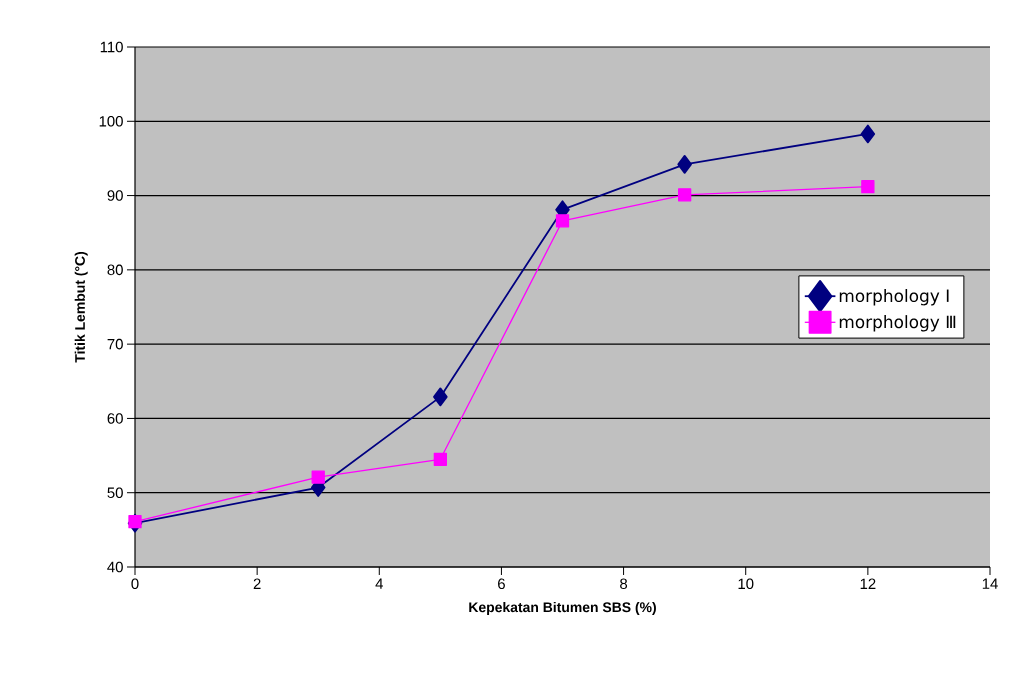  What do you see at coordinates (135, 584) in the screenshot?
I see `x-tick-label: 0` at bounding box center [135, 584].